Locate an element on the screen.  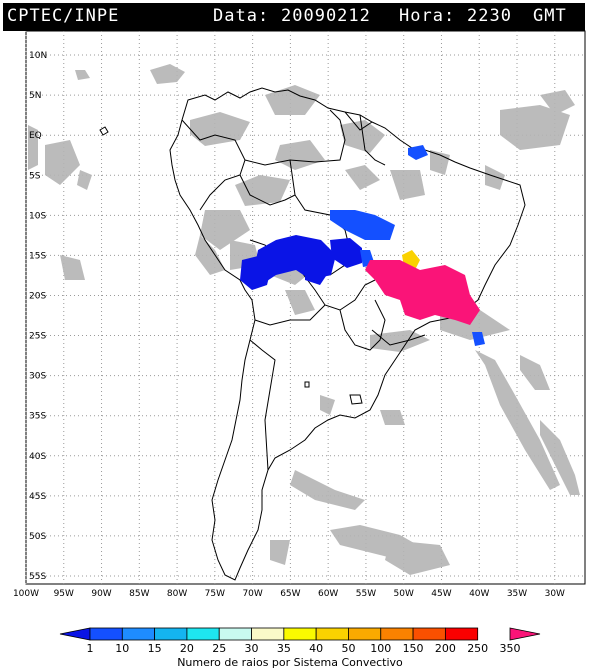
date-label: Data: is located at coordinates (241, 16).